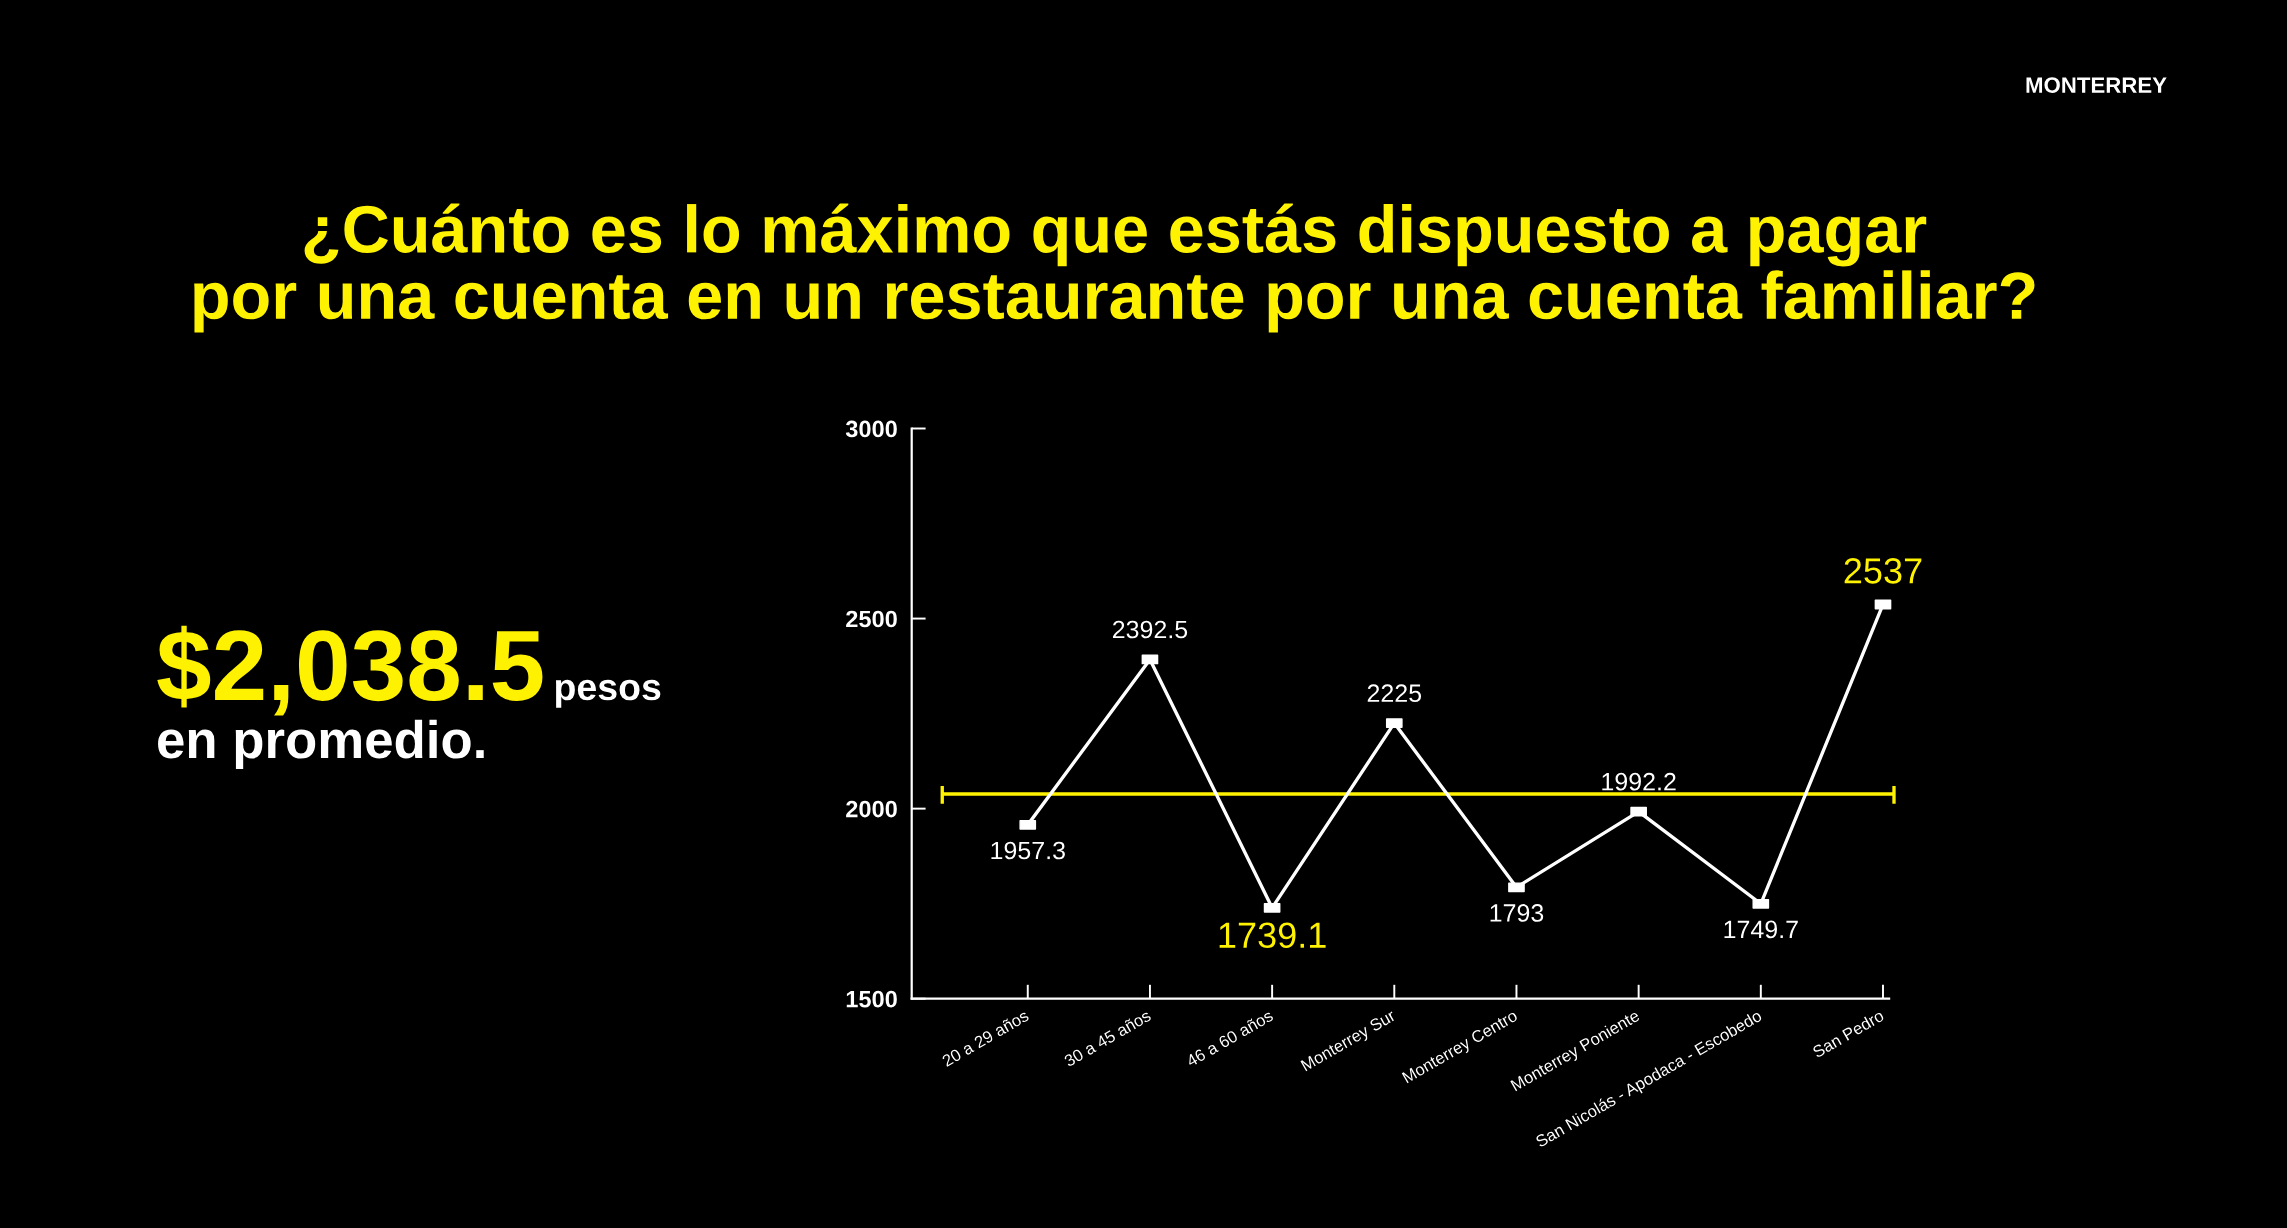  Describe the element at coordinates (608, 693) in the screenshot. I see `text: pesos` at that location.